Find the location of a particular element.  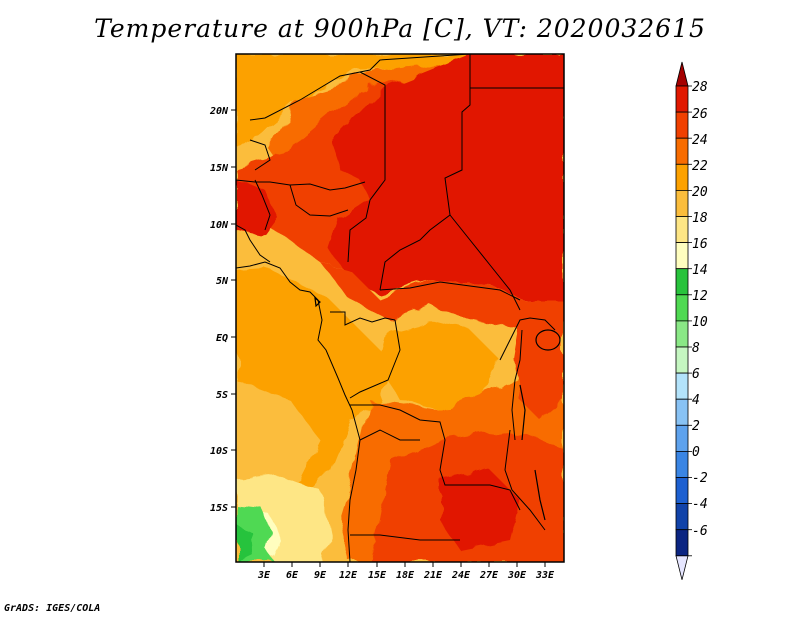

lon-label-33e: 33E is located at coordinates (545, 575).